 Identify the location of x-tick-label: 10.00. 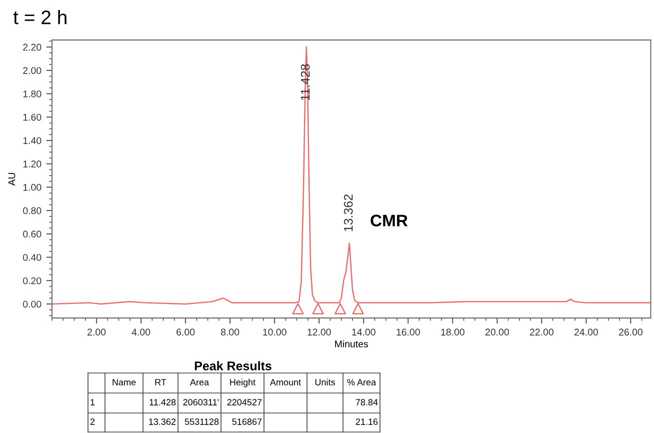
(274, 332).